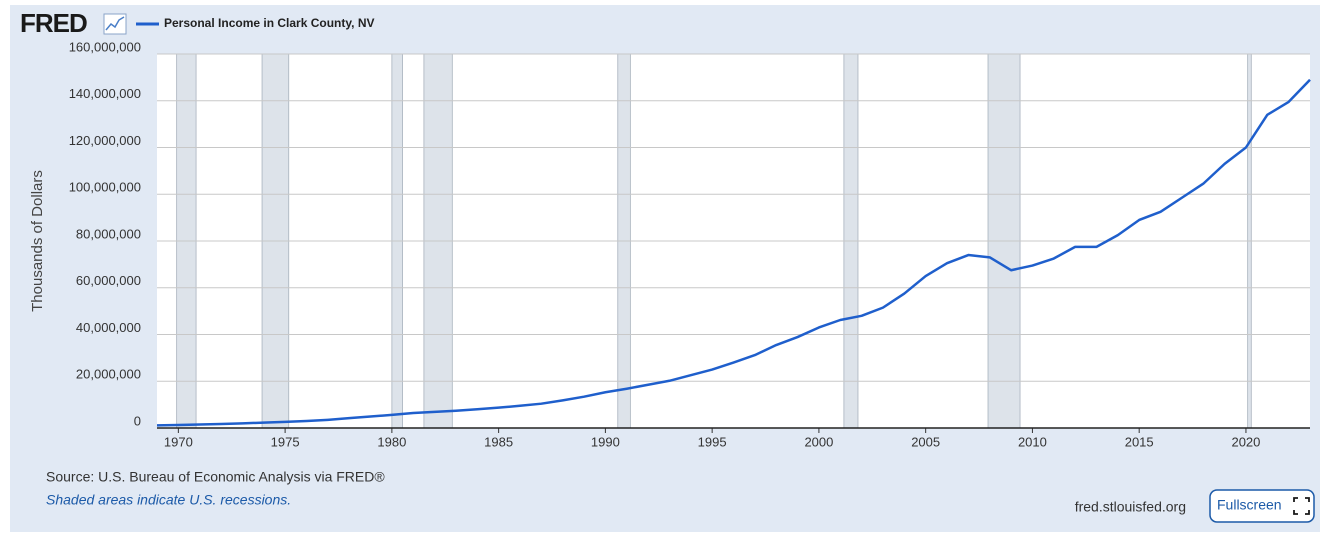 The width and height of the screenshot is (1331, 534). What do you see at coordinates (53, 23) in the screenshot?
I see `logo: FRED` at bounding box center [53, 23].